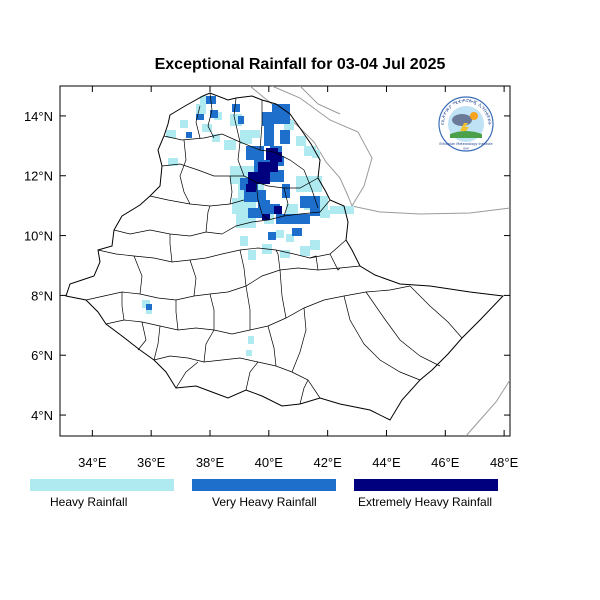  Describe the element at coordinates (264, 502) in the screenshot. I see `legend-label-very_heavy: Very Heavy Rainfall` at that location.